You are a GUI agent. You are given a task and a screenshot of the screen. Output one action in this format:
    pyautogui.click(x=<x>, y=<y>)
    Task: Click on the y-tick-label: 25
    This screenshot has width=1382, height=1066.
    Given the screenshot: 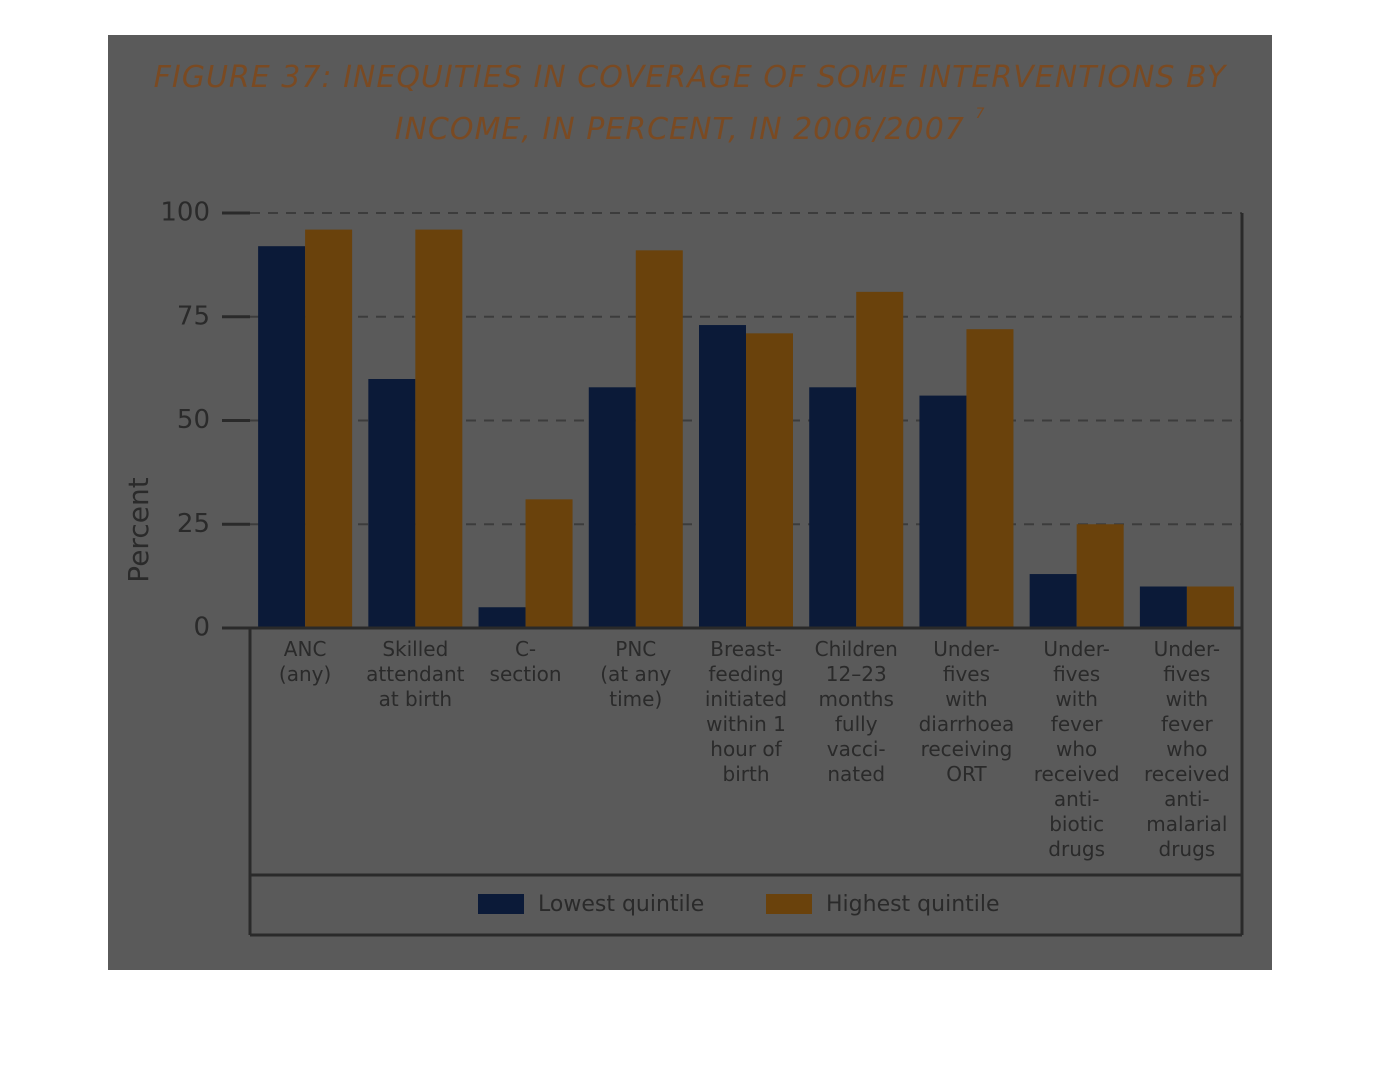 What is the action you would take?
    pyautogui.click(x=193, y=524)
    